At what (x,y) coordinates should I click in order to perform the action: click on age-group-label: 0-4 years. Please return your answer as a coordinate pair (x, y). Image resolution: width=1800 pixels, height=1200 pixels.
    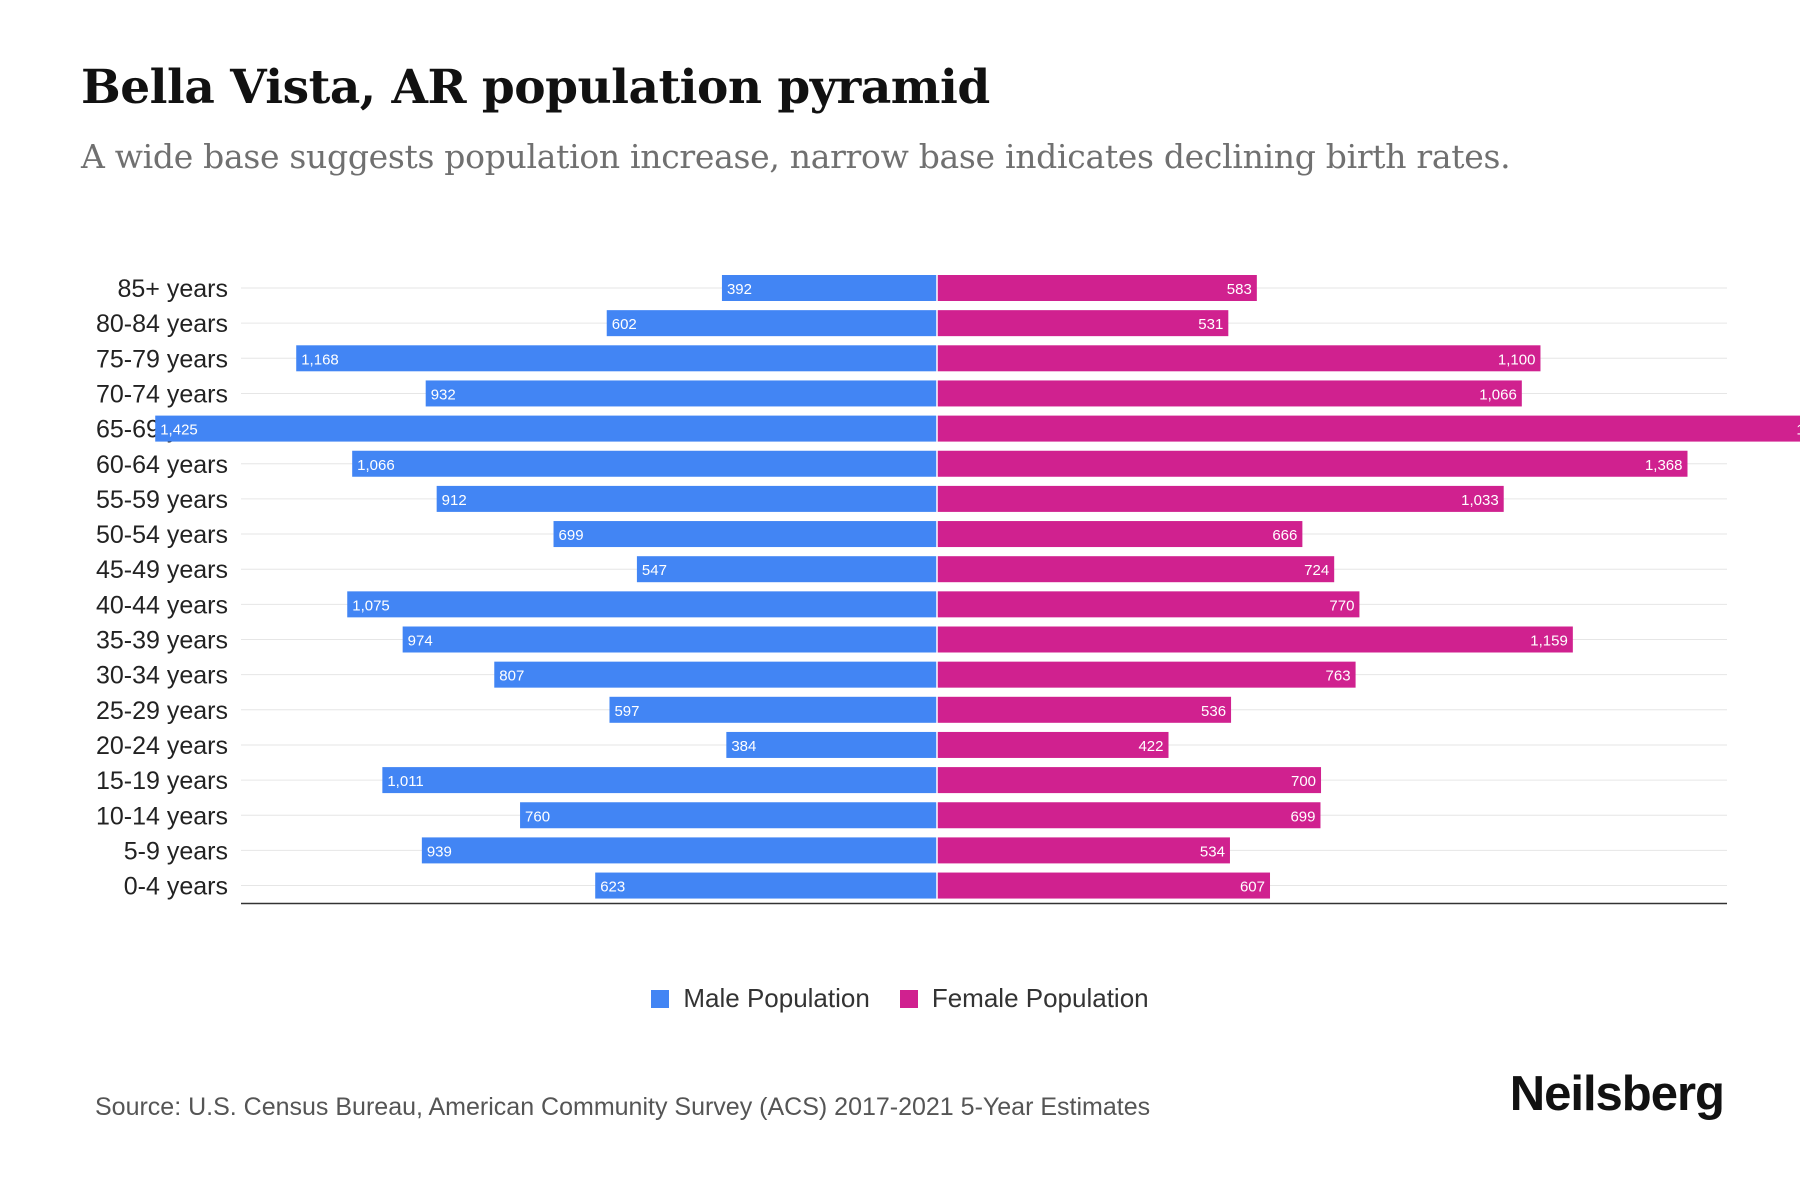
    Looking at the image, I should click on (176, 887).